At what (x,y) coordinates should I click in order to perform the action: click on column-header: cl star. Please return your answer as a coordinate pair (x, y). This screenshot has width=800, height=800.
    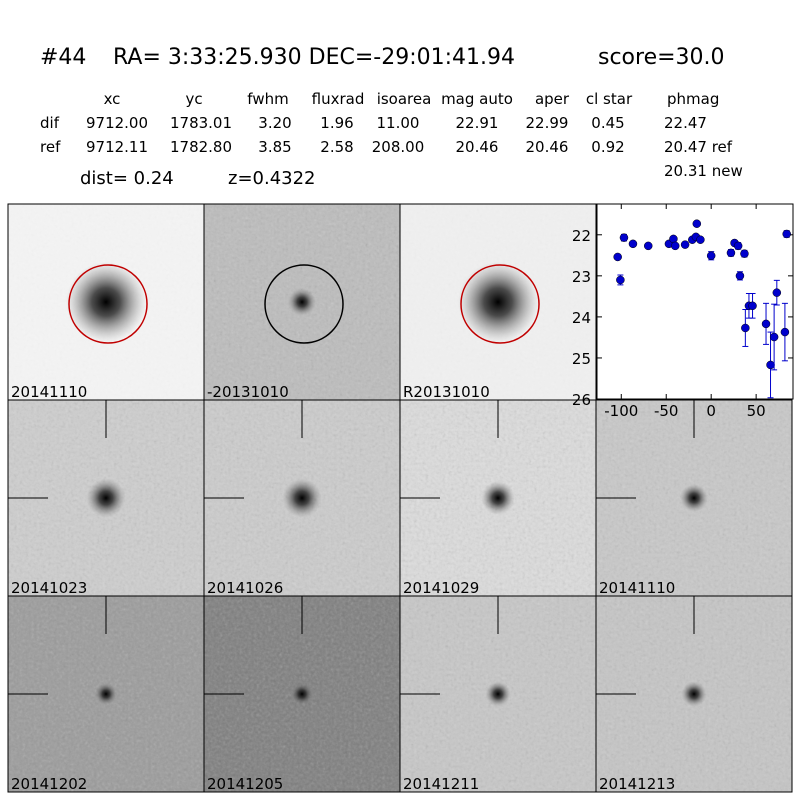
    Looking at the image, I should click on (609, 99).